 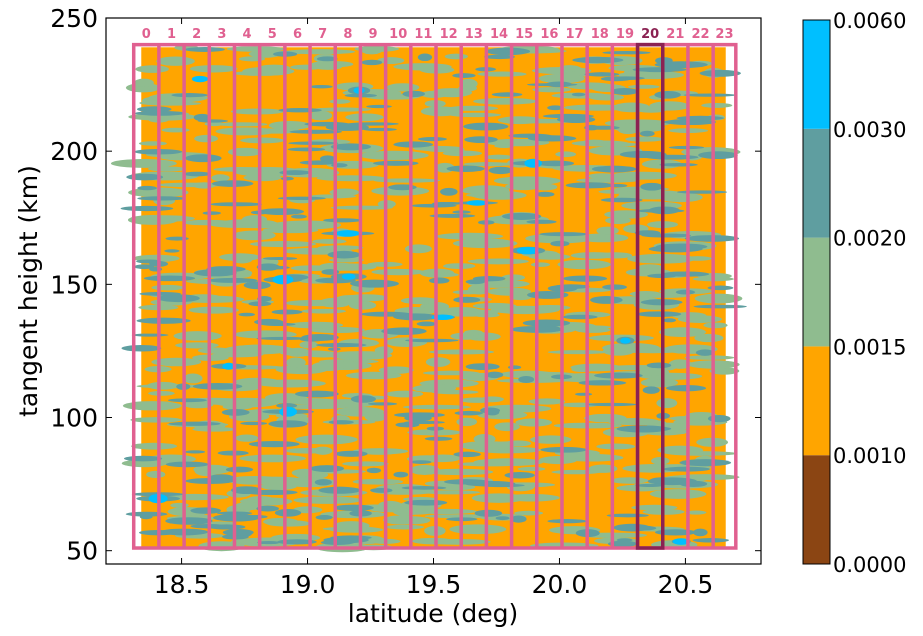 I want to click on strip-label: 7, so click(x=322, y=34).